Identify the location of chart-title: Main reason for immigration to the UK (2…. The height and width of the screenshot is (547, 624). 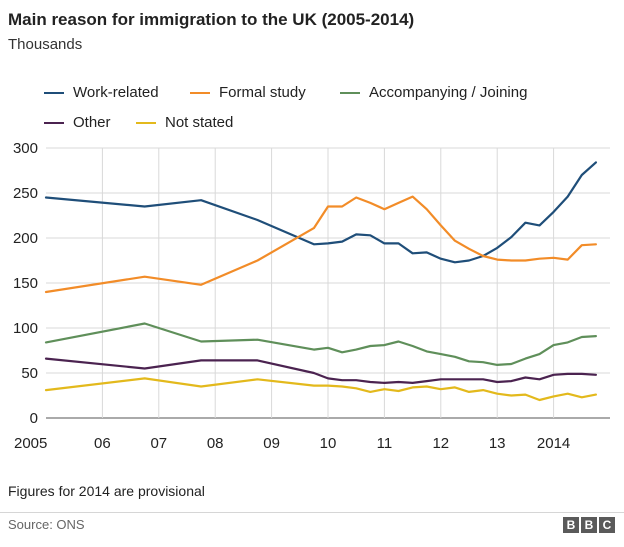
(211, 19).